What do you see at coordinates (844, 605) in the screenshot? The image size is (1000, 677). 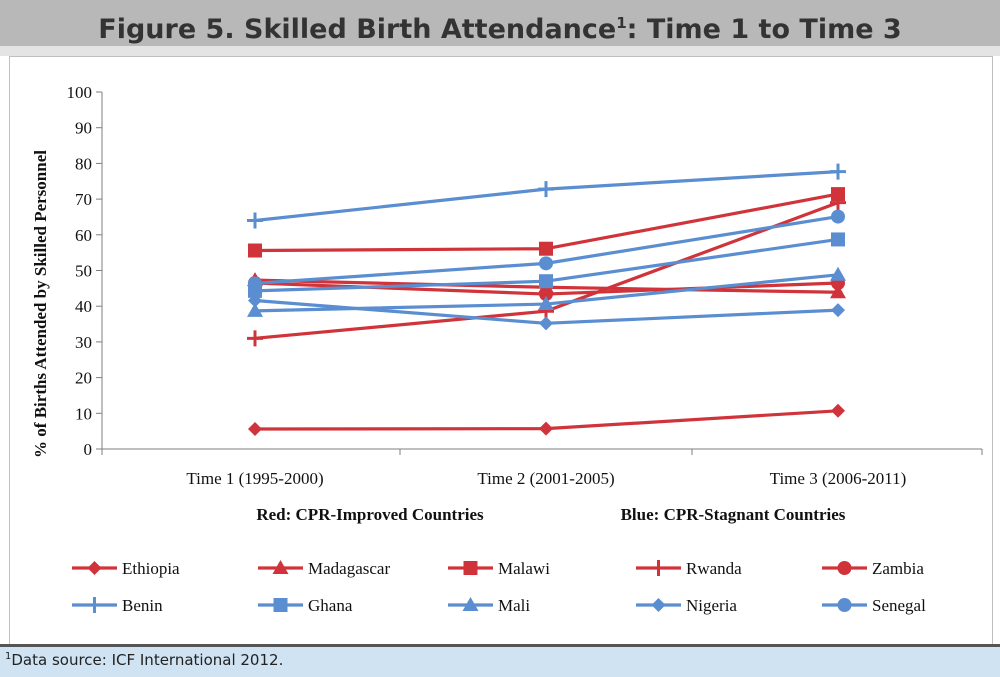 I see `legend-marker-senegal` at bounding box center [844, 605].